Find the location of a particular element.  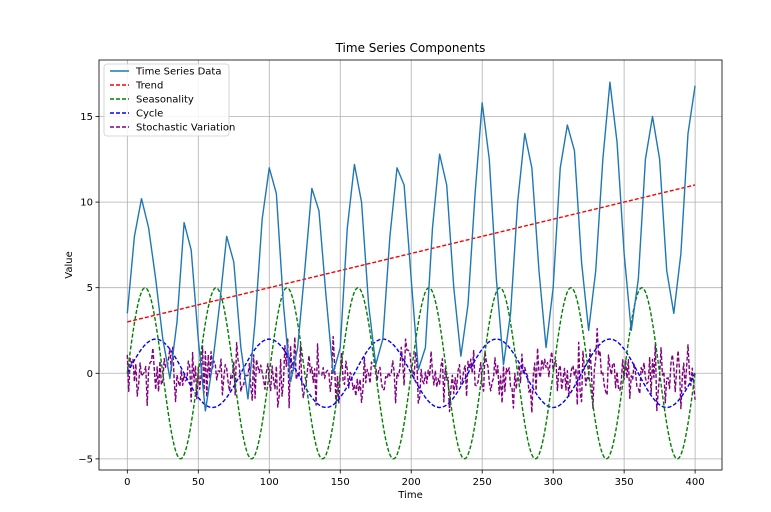

chart-title: Time Series Components is located at coordinates (410, 48).